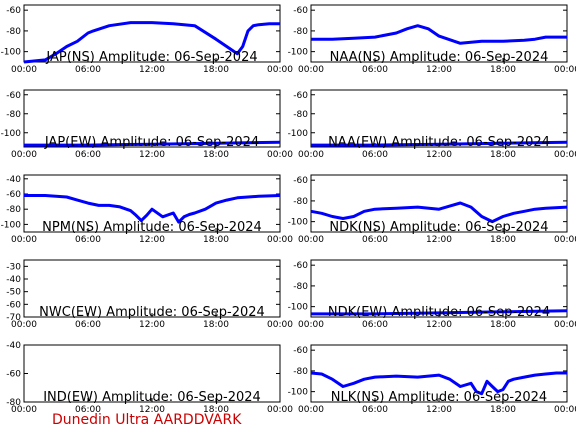 The image size is (576, 432). Describe the element at coordinates (13, 318) in the screenshot. I see `y-tick-label: -70` at that location.